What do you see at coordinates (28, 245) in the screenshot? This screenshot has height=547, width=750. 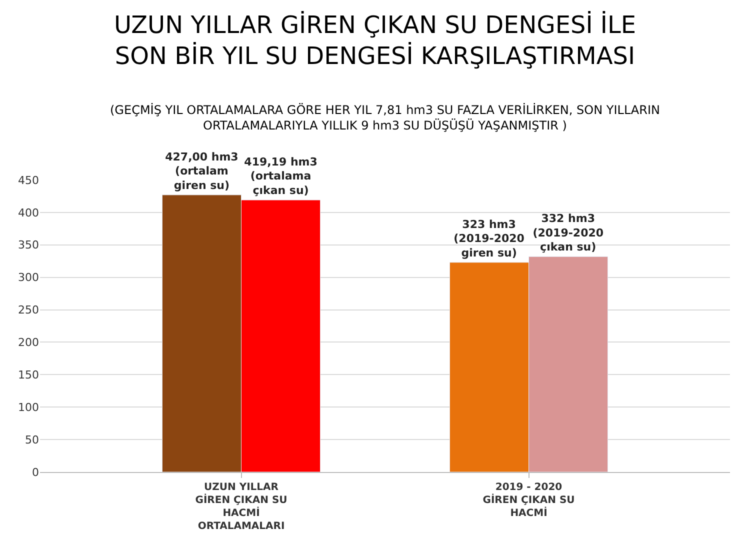 I see `y-tick-label: 350` at bounding box center [28, 245].